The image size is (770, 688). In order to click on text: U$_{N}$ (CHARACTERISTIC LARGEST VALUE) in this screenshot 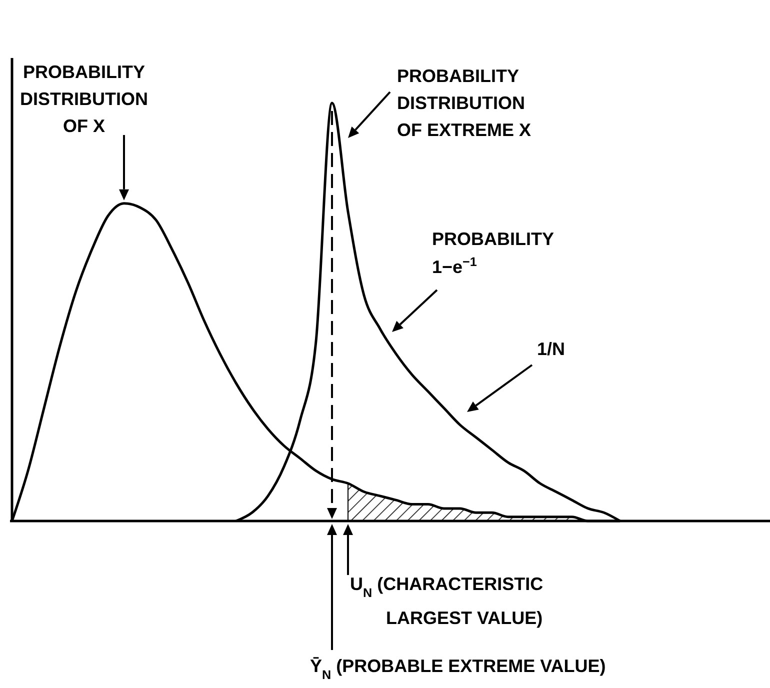, I will do `click(447, 601)`.